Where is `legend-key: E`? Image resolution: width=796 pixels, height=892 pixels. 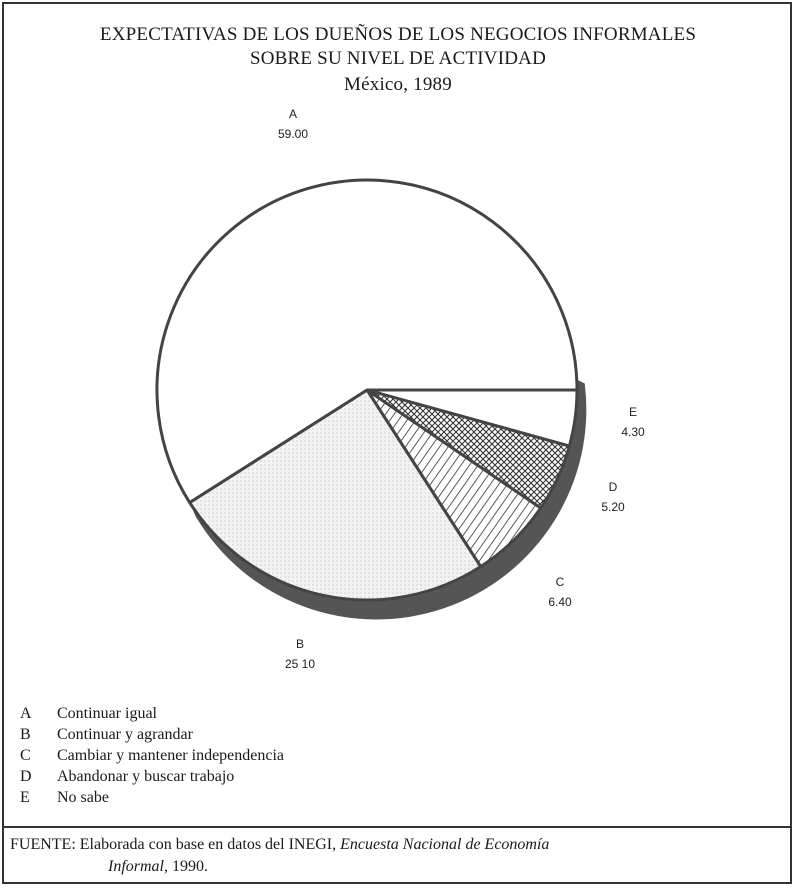 legend-key: E is located at coordinates (25, 797).